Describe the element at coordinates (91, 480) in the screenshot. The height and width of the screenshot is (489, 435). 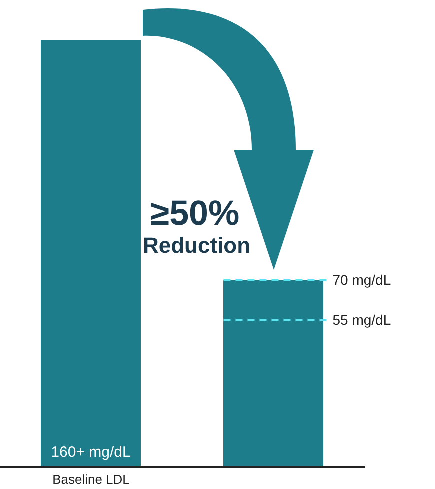
I see `x-tick-label: Baseline LDL` at that location.